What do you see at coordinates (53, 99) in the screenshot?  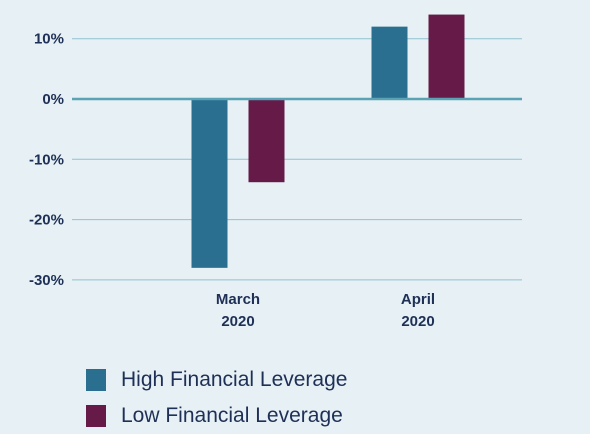 I see `y-tick-label: 0%` at bounding box center [53, 99].